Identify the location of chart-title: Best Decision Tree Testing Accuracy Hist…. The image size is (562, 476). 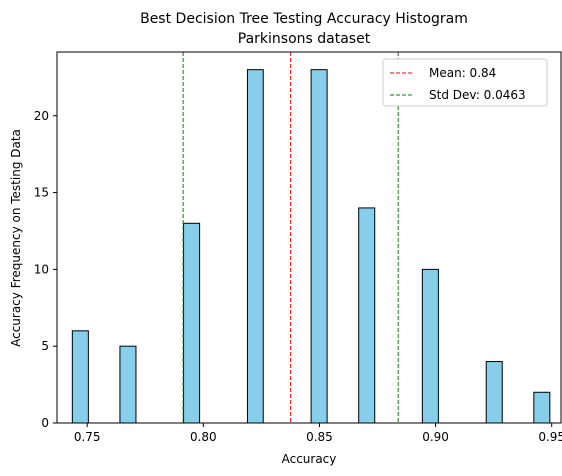
(304, 19).